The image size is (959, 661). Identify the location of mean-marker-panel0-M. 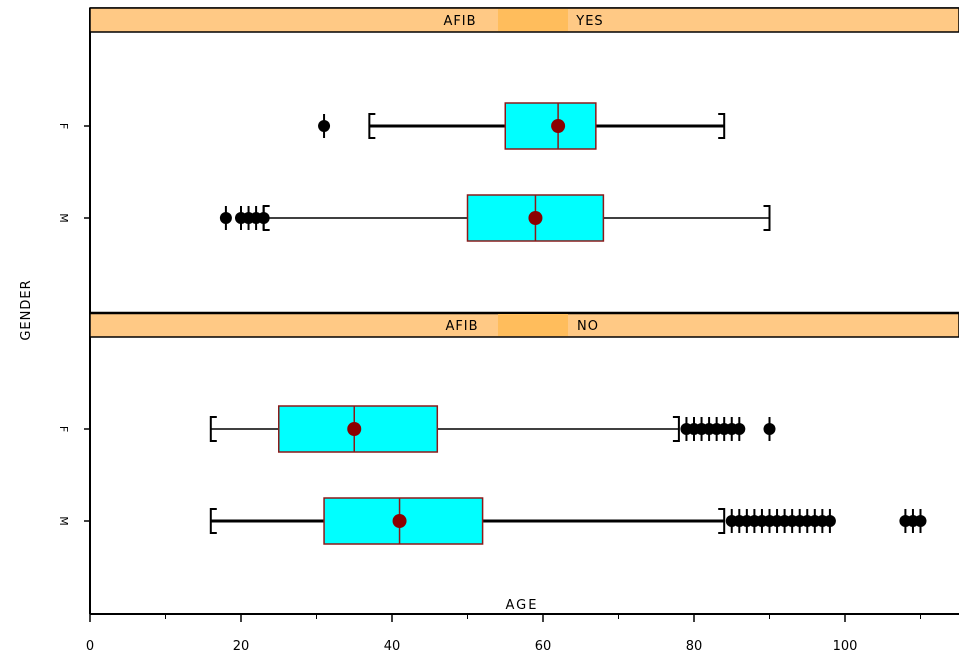
(535, 218).